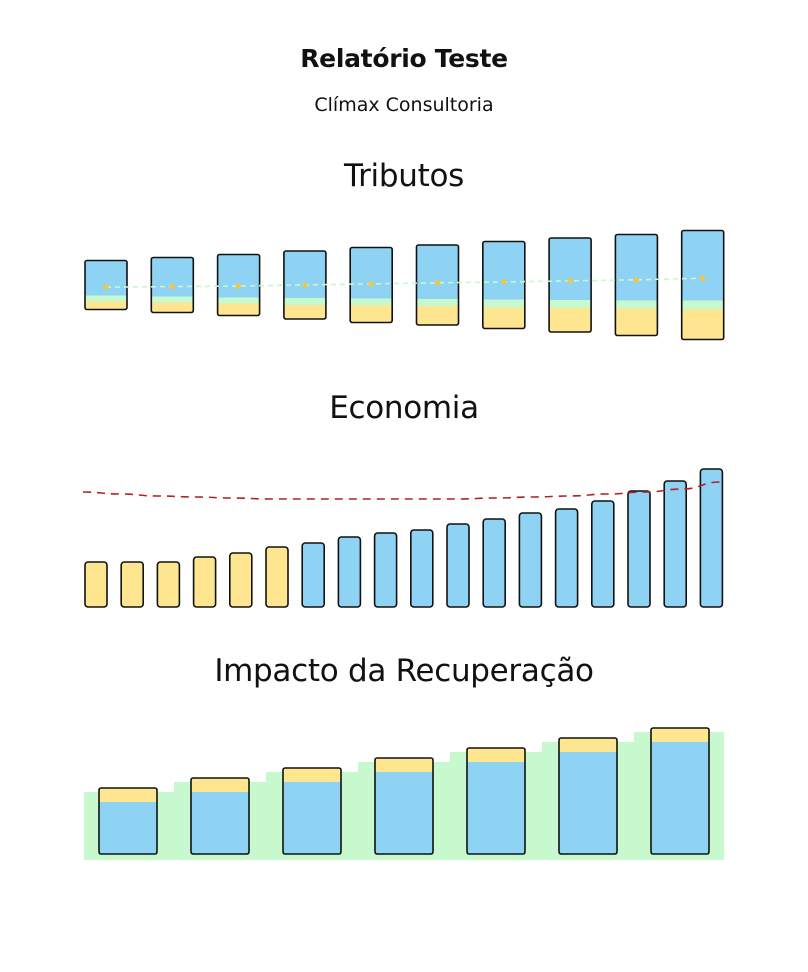  What do you see at coordinates (404, 282) in the screenshot?
I see `tributos-trend-line` at bounding box center [404, 282].